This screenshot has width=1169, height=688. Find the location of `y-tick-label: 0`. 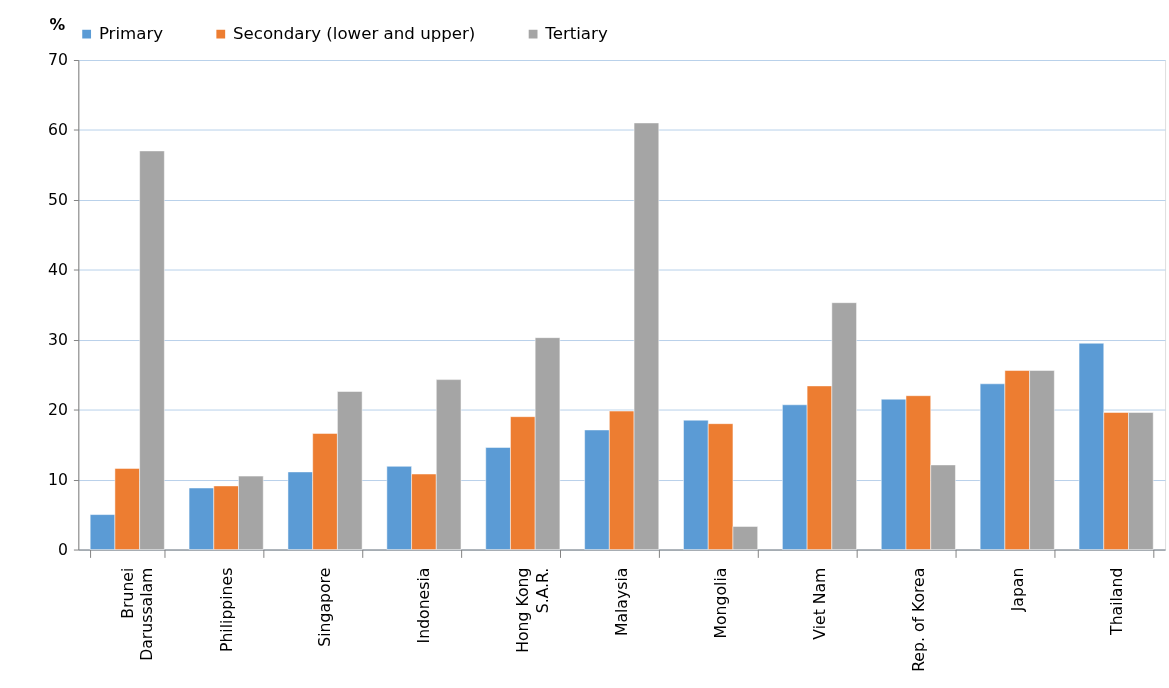

y-tick-label: 0 is located at coordinates (63, 549).